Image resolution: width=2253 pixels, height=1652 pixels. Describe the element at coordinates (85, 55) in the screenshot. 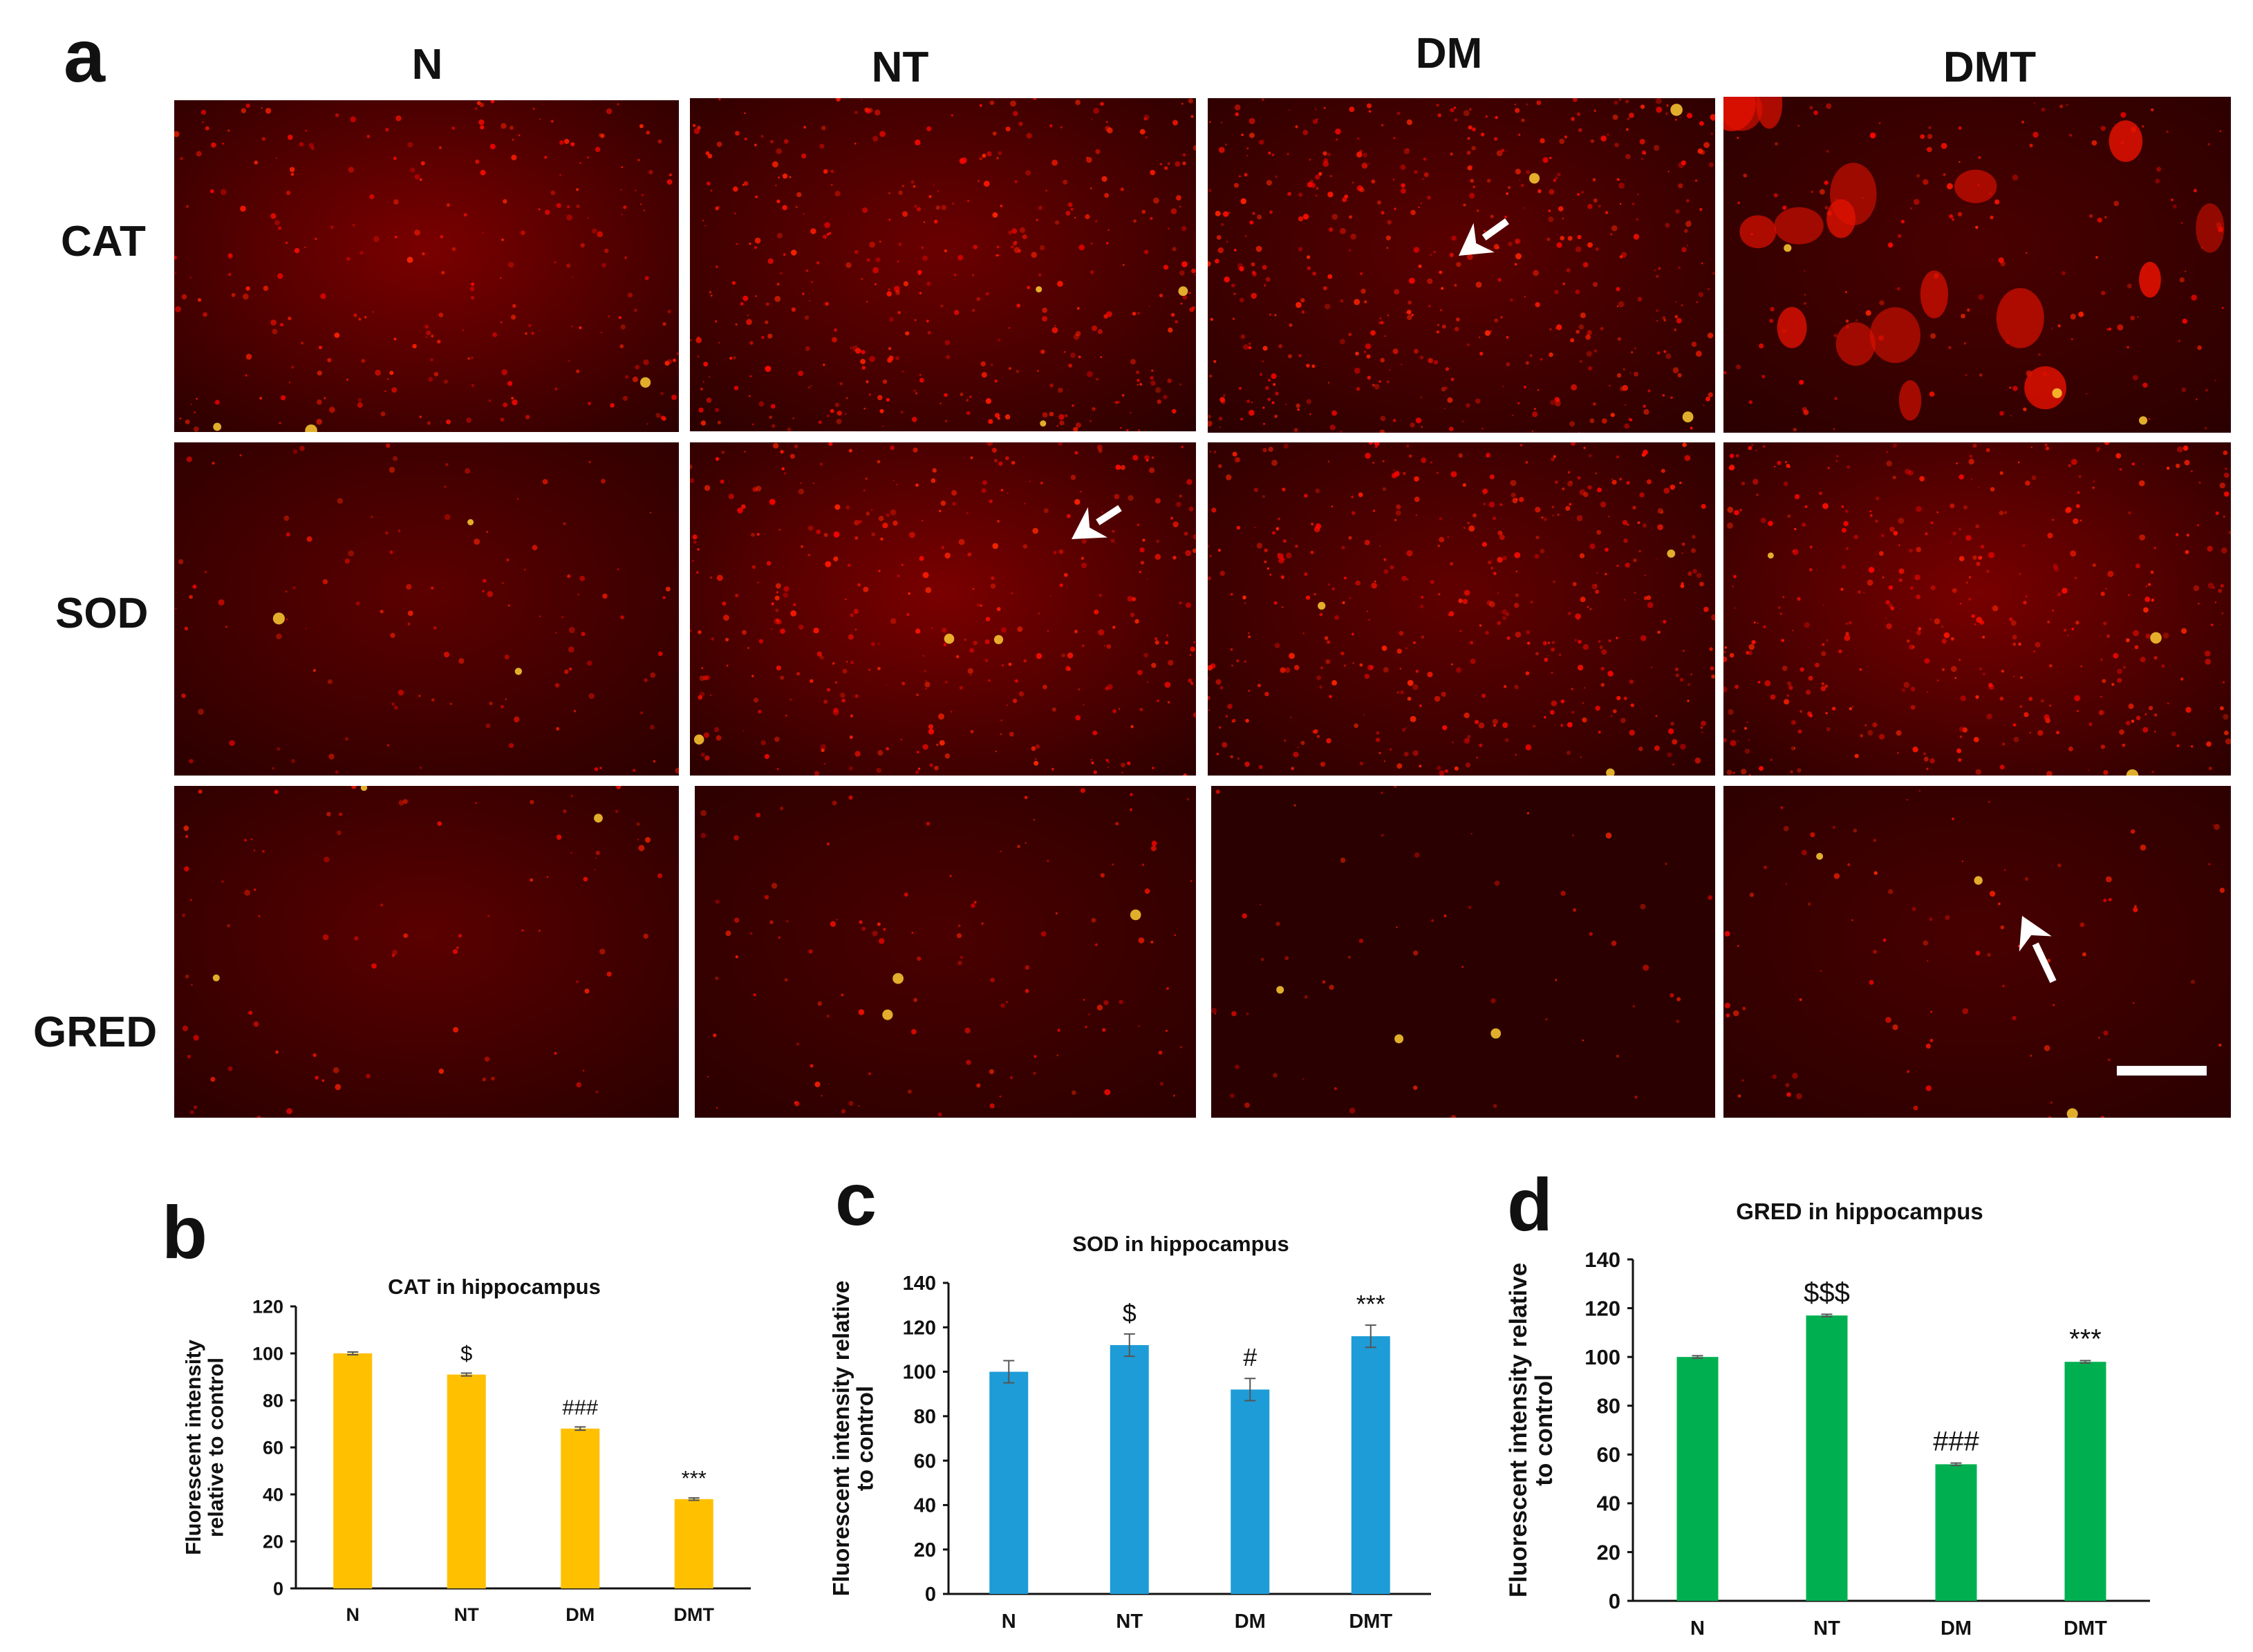

I see `panel-a-letter: a` at that location.